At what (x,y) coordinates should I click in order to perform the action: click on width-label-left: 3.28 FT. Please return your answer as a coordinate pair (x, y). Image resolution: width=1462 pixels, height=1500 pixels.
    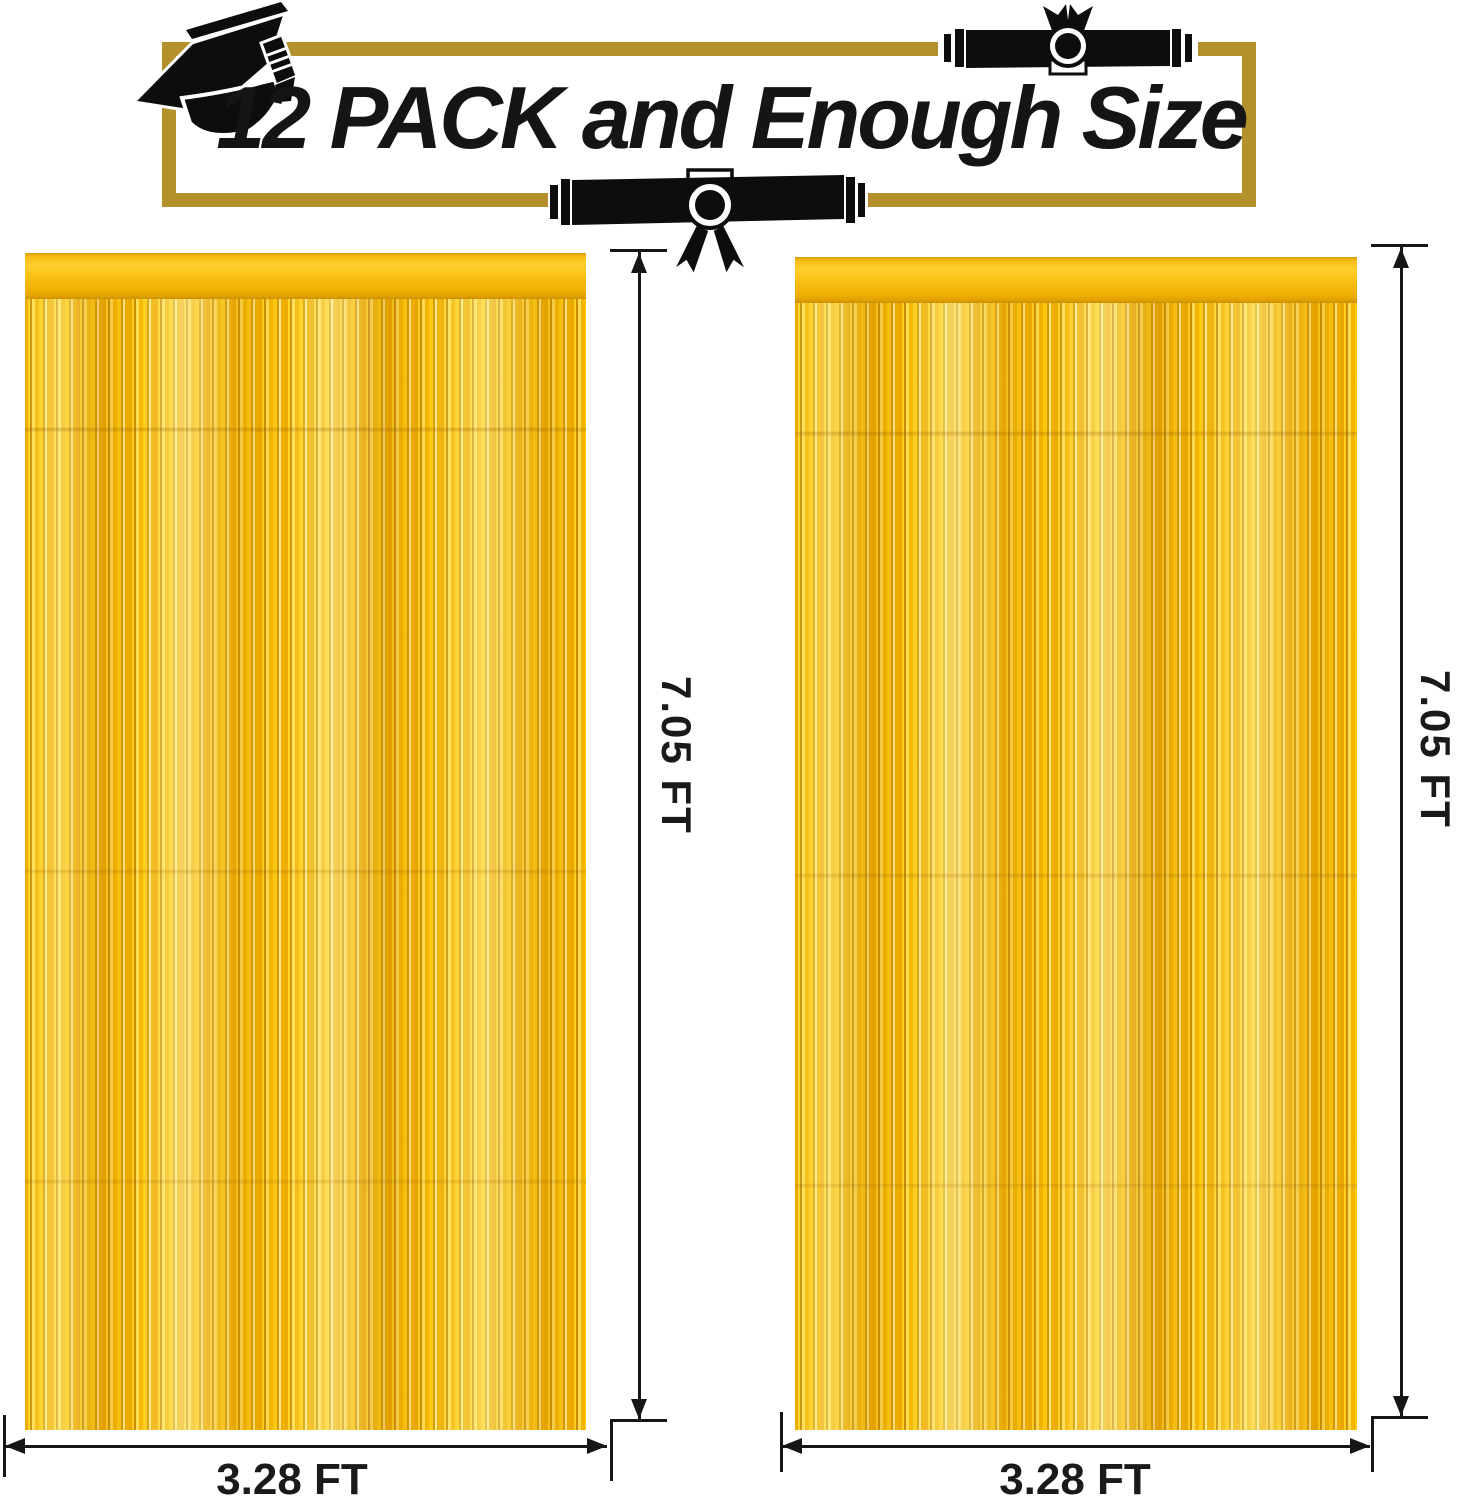
    Looking at the image, I should click on (292, 1477).